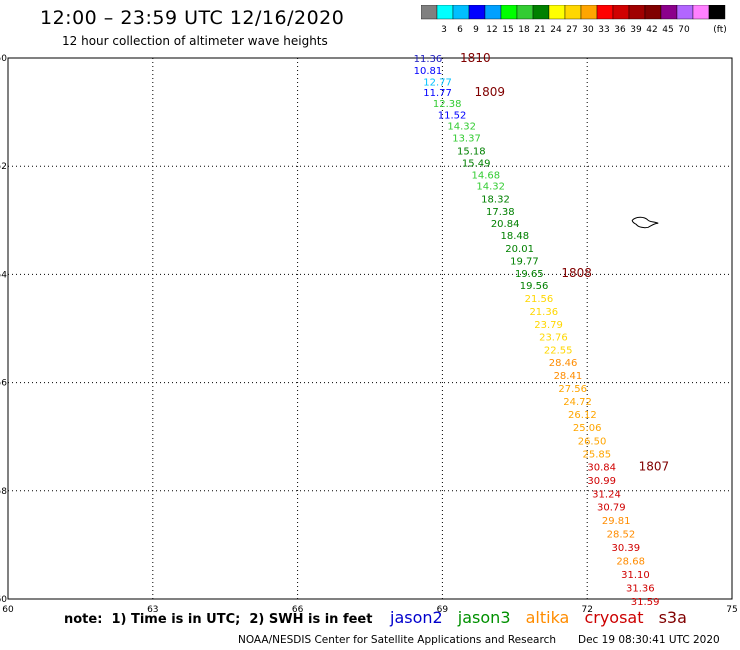 This screenshot has height=650, width=740. I want to click on chart-title: 12:00 – 23:59 UTC 12/16/2020, so click(192, 18).